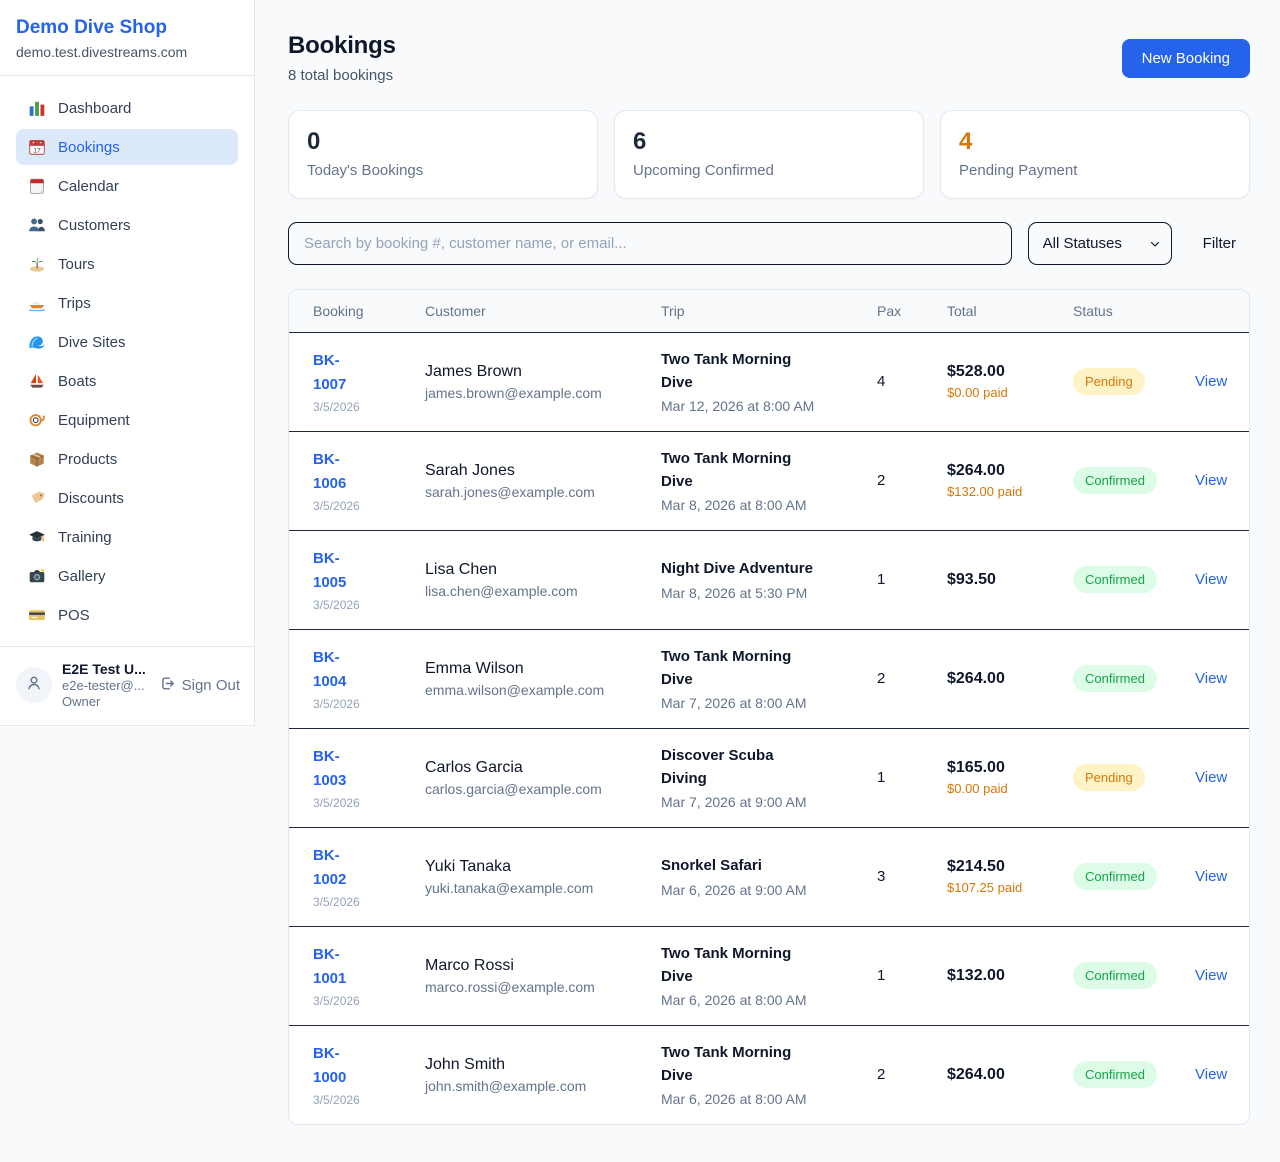 This screenshot has width=1280, height=1162. What do you see at coordinates (76, 264) in the screenshot?
I see `sidebar-item-label: Tours` at bounding box center [76, 264].